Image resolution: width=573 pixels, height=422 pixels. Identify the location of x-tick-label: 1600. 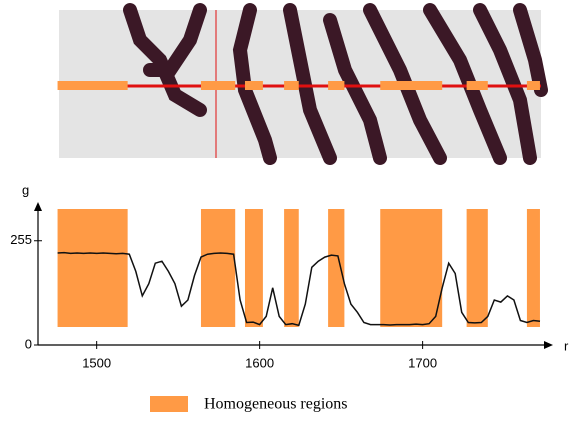
(259, 362).